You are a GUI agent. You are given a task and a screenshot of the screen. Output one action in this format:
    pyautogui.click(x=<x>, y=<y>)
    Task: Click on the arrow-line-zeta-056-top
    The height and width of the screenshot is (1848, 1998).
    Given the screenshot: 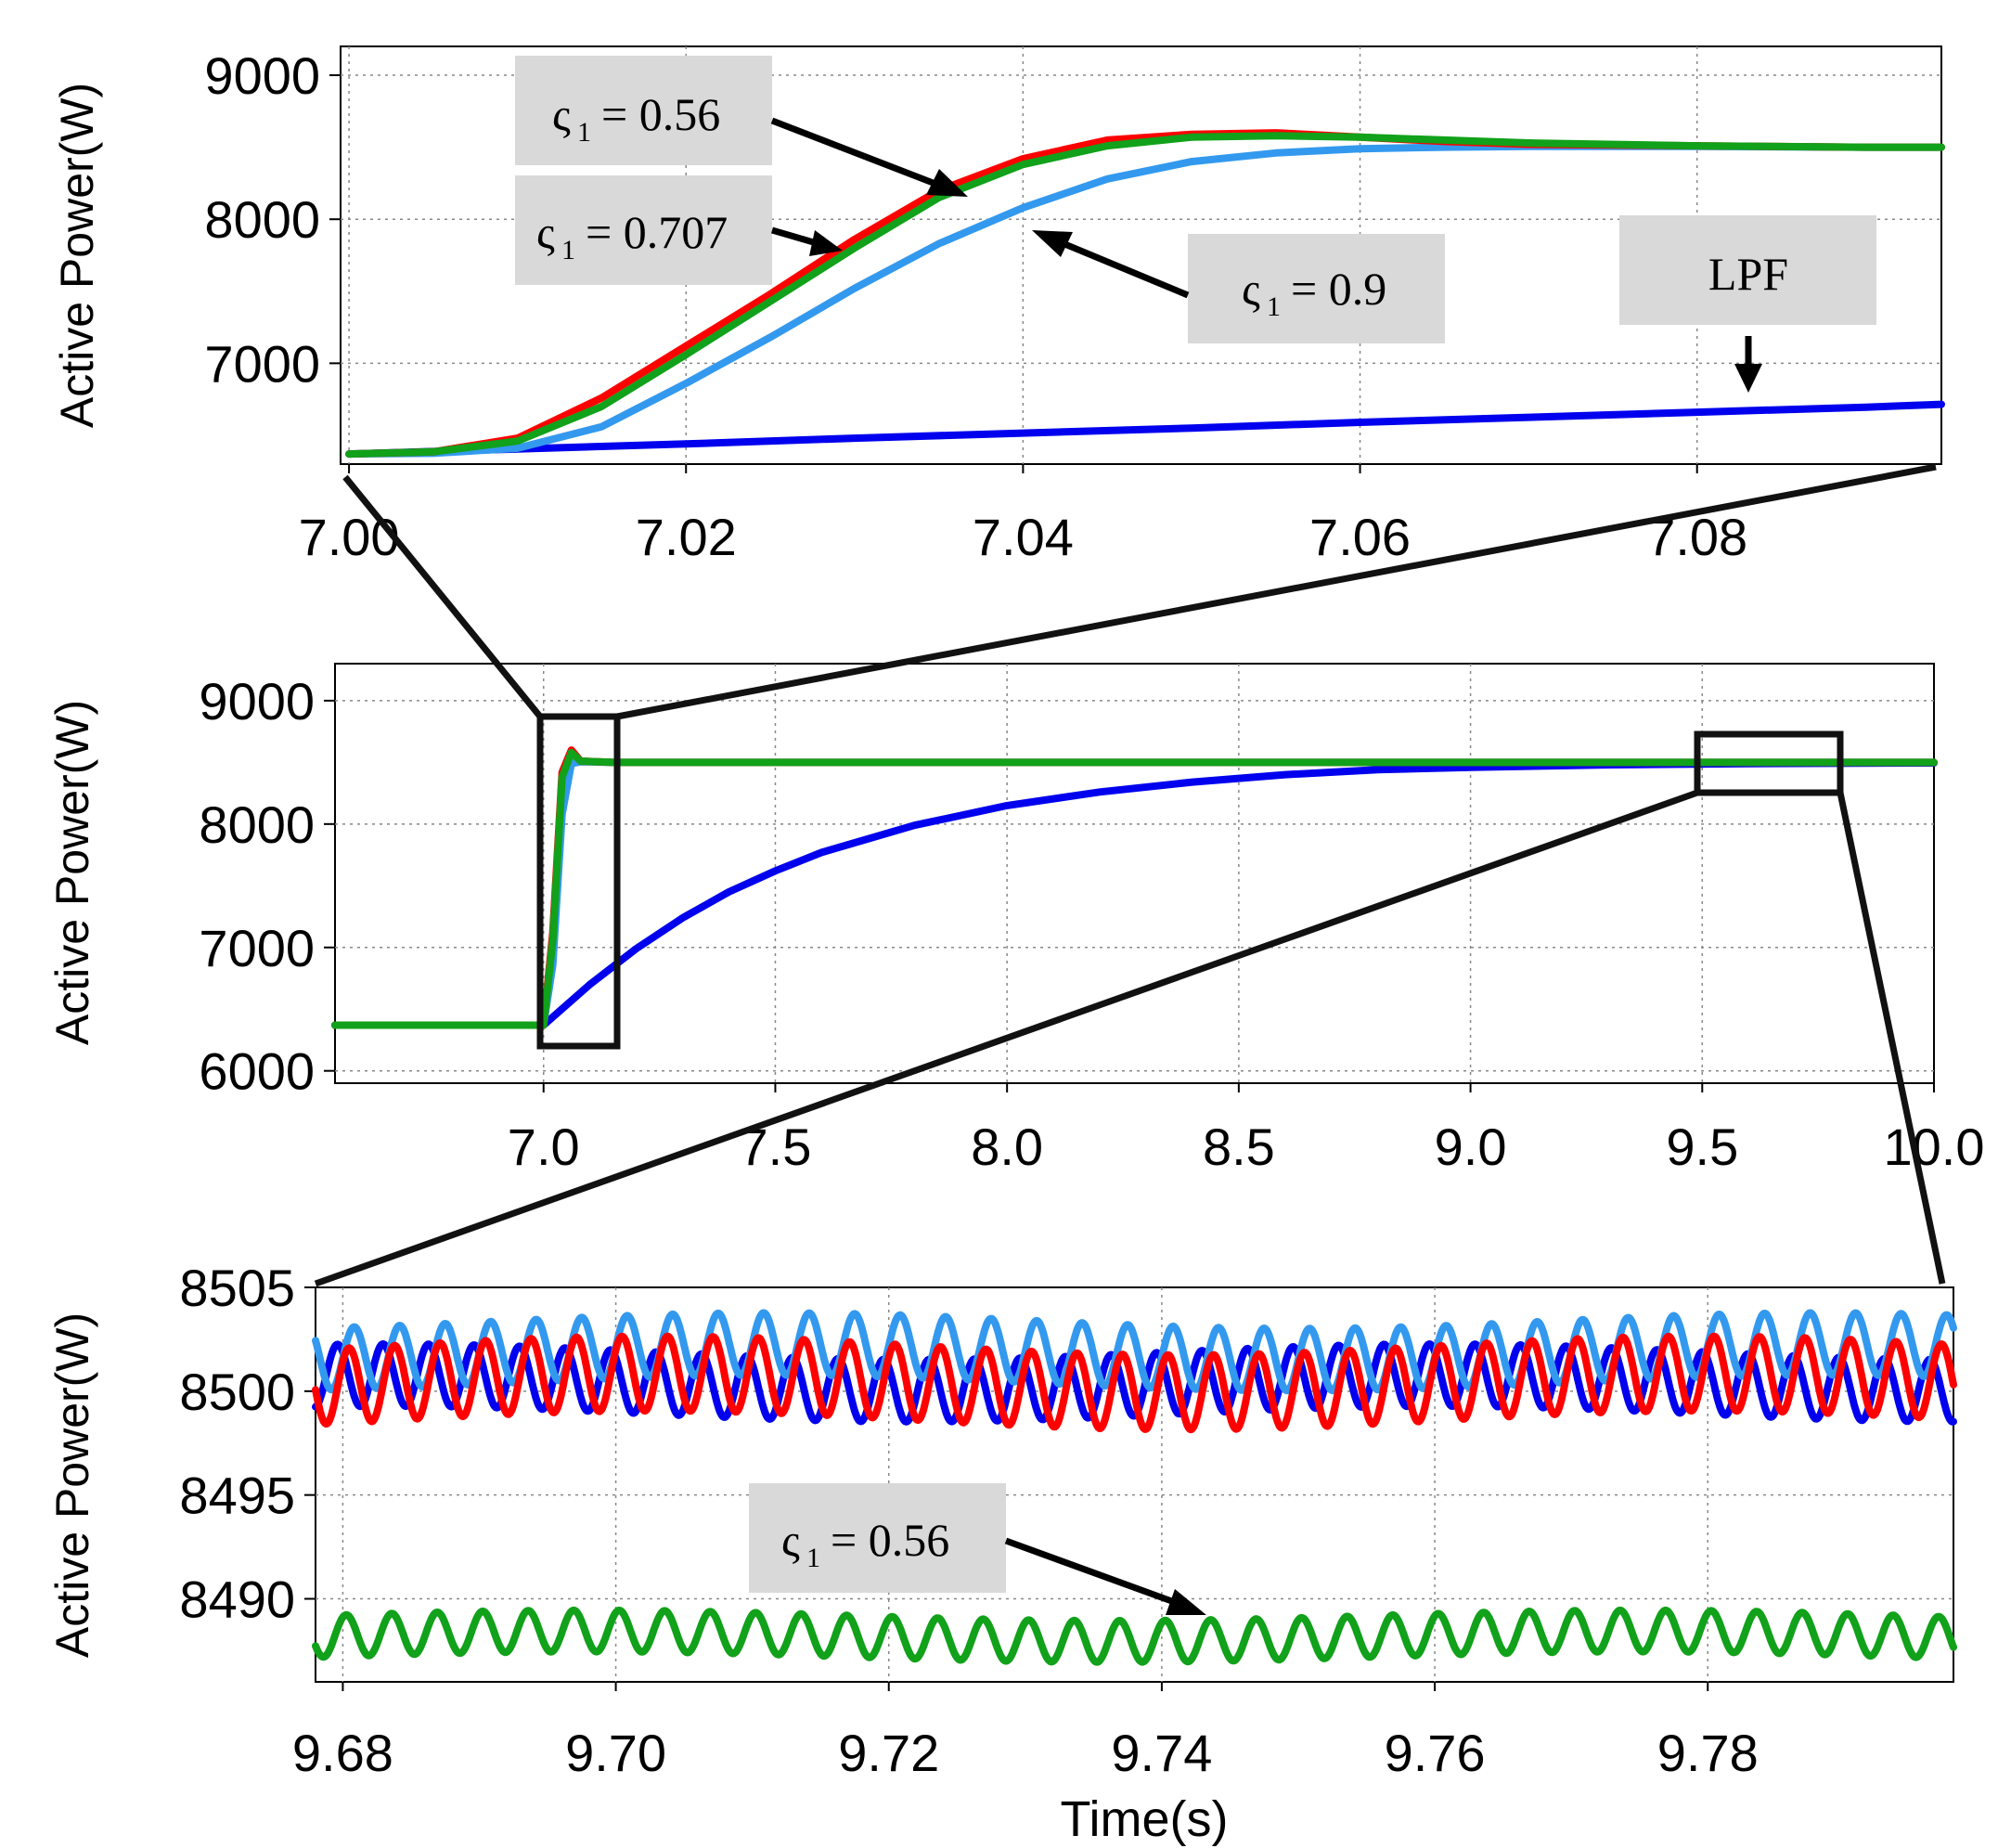 What is the action you would take?
    pyautogui.click(x=853, y=152)
    